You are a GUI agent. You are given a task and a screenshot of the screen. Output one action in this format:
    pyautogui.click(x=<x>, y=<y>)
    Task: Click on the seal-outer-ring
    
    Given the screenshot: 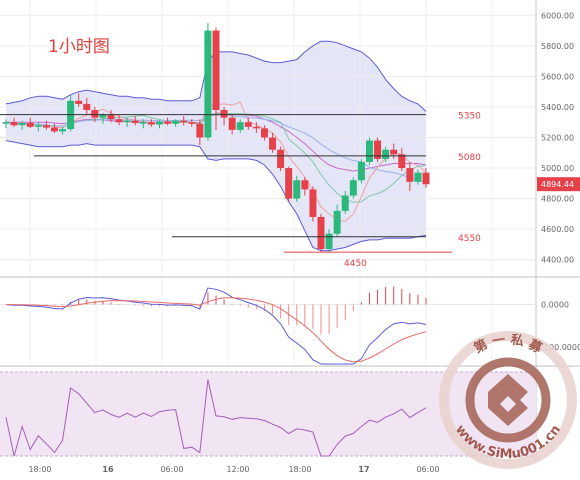 What is the action you would take?
    pyautogui.click(x=508, y=400)
    